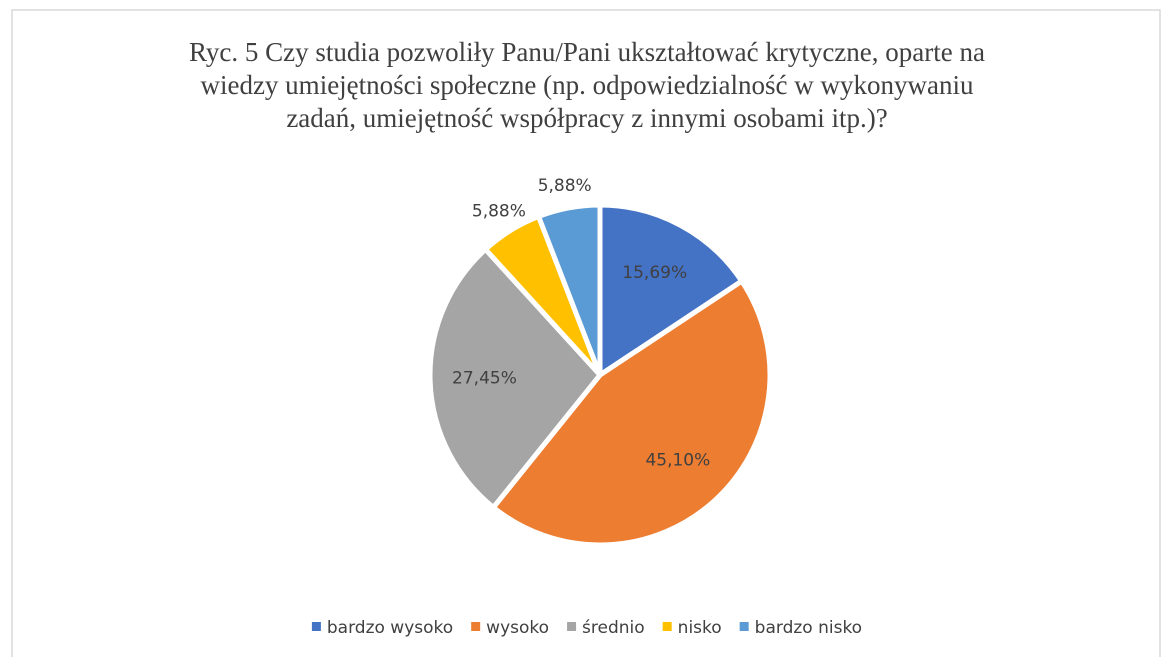 Image resolution: width=1174 pixels, height=657 pixels. Describe the element at coordinates (613, 628) in the screenshot. I see `legend-label: średnio` at that location.